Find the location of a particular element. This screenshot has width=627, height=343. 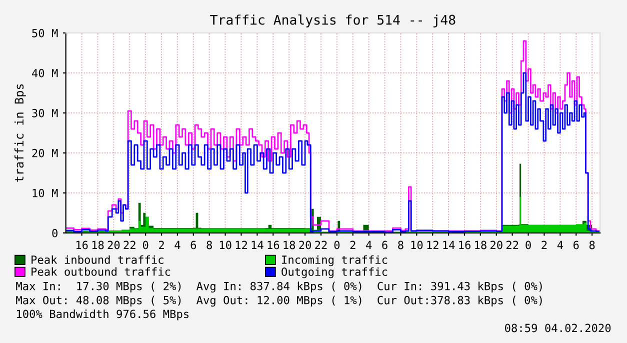

legend-label: Peak outbound traffic is located at coordinates (101, 271).